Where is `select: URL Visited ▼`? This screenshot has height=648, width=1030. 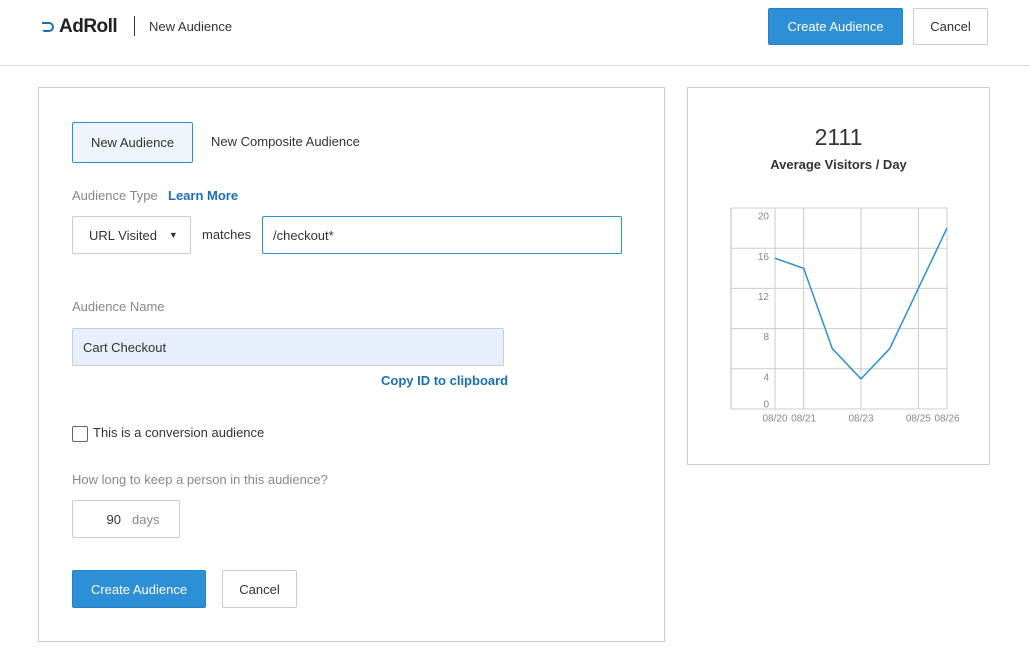
select: URL Visited ▼ is located at coordinates (131, 235).